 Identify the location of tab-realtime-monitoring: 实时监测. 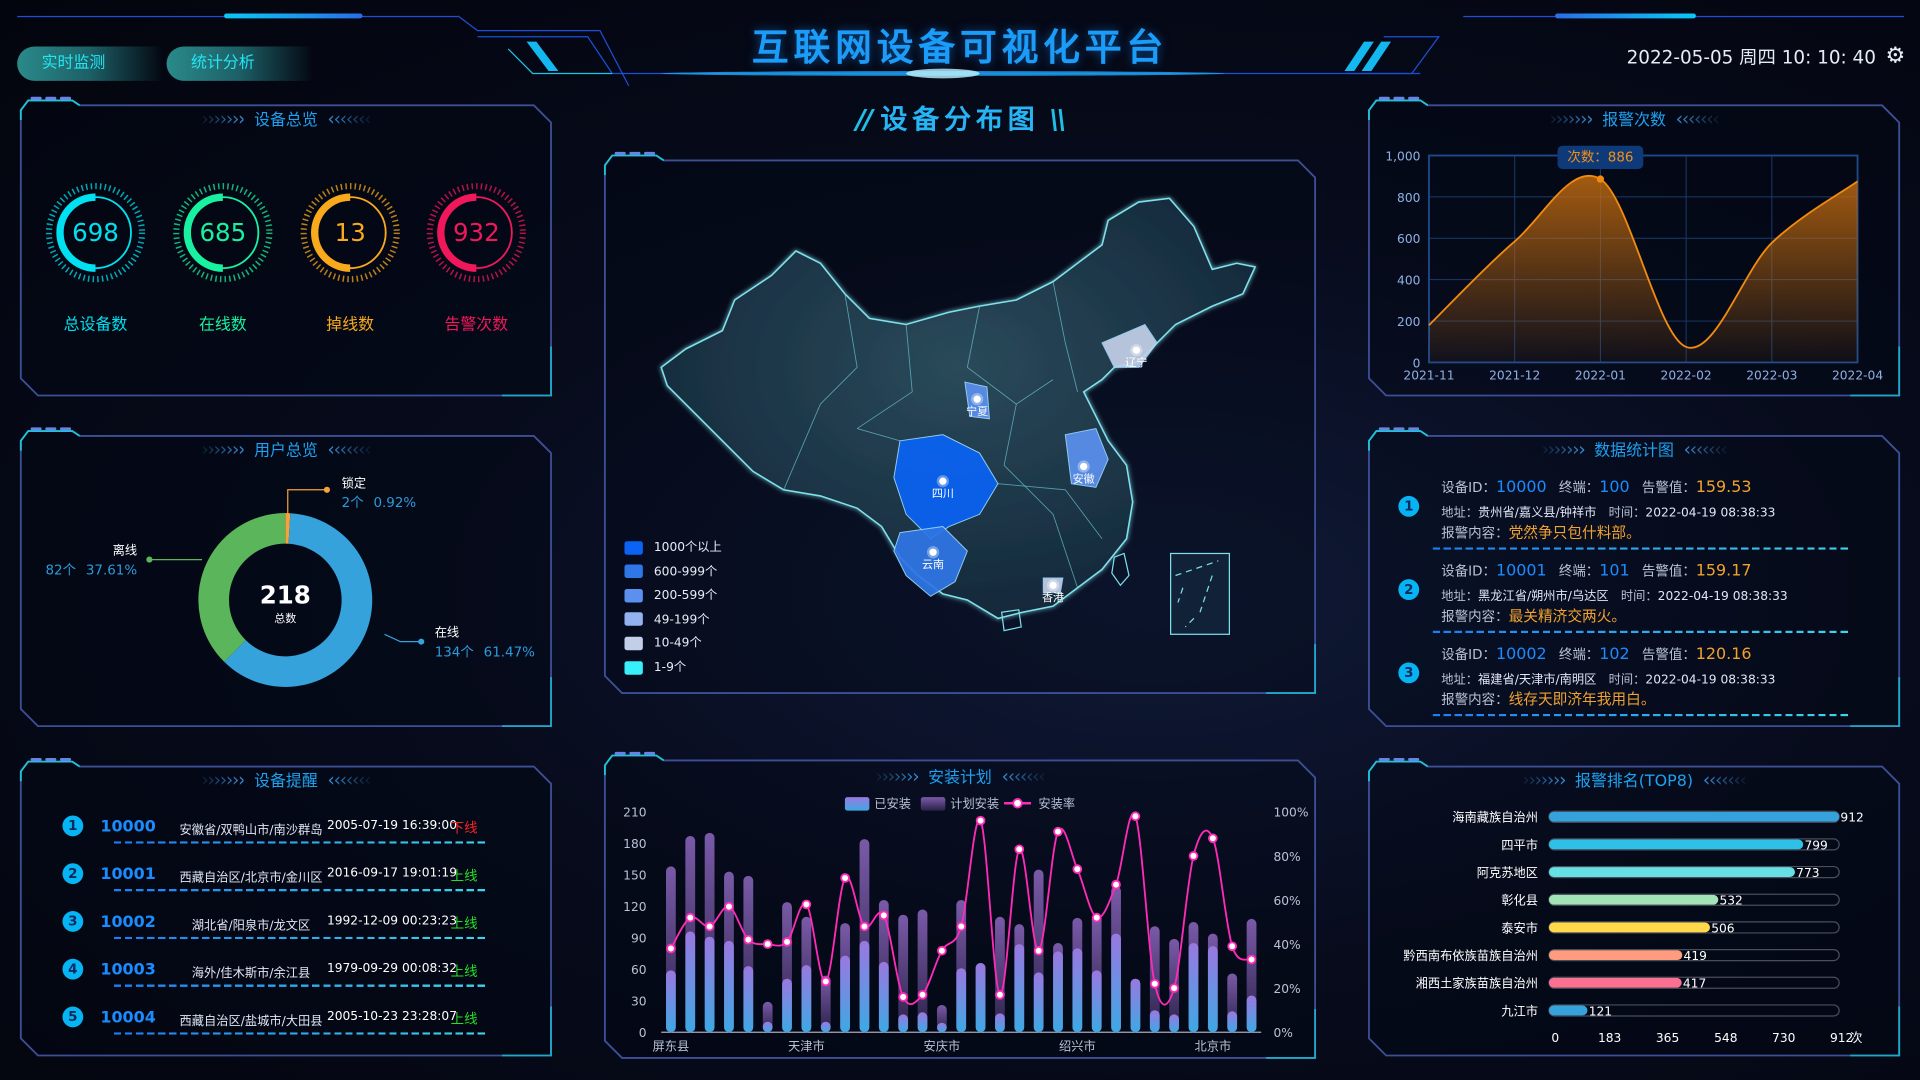
(91, 63).